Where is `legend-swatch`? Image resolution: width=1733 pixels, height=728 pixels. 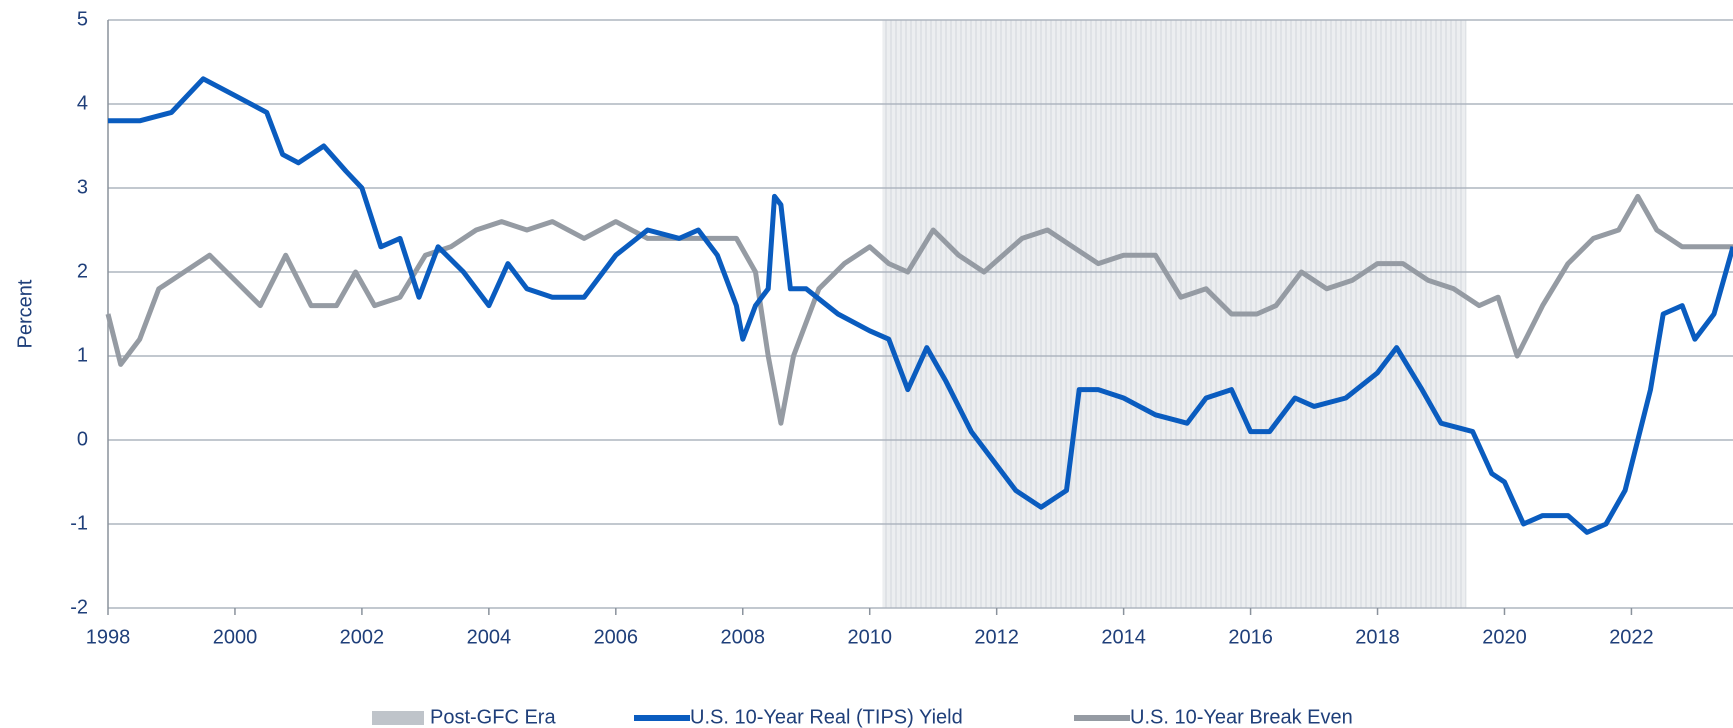 legend-swatch is located at coordinates (398, 718).